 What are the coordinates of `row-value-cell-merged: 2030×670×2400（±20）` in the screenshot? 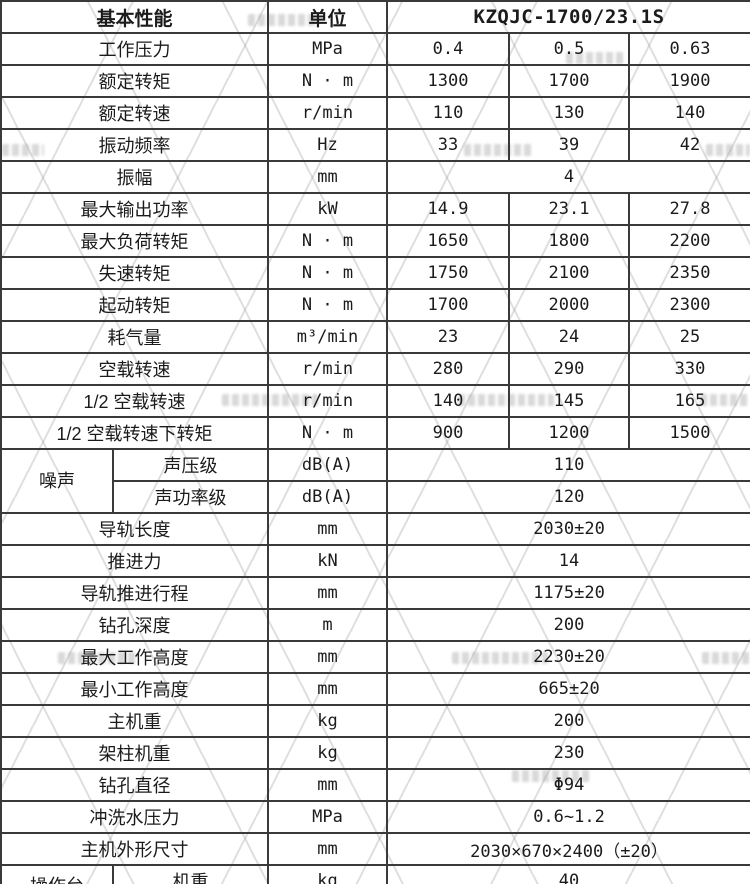 It's located at (568, 849).